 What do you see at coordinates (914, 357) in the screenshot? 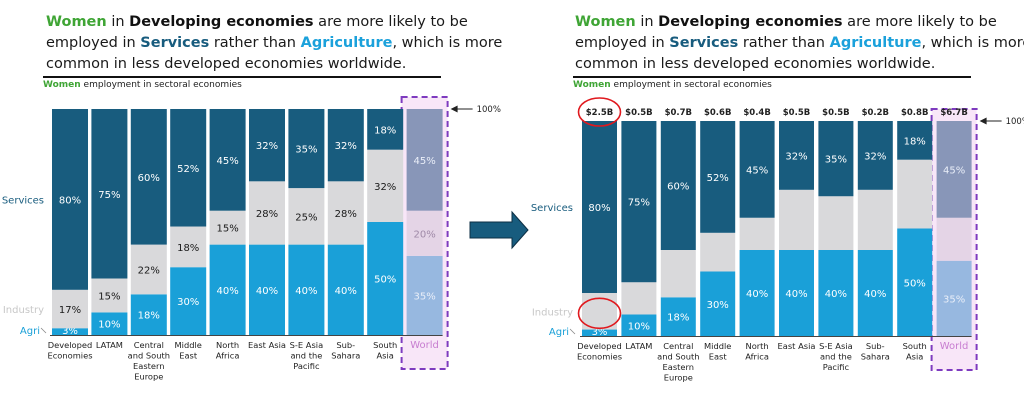
I see `category-label: Asia` at bounding box center [914, 357].